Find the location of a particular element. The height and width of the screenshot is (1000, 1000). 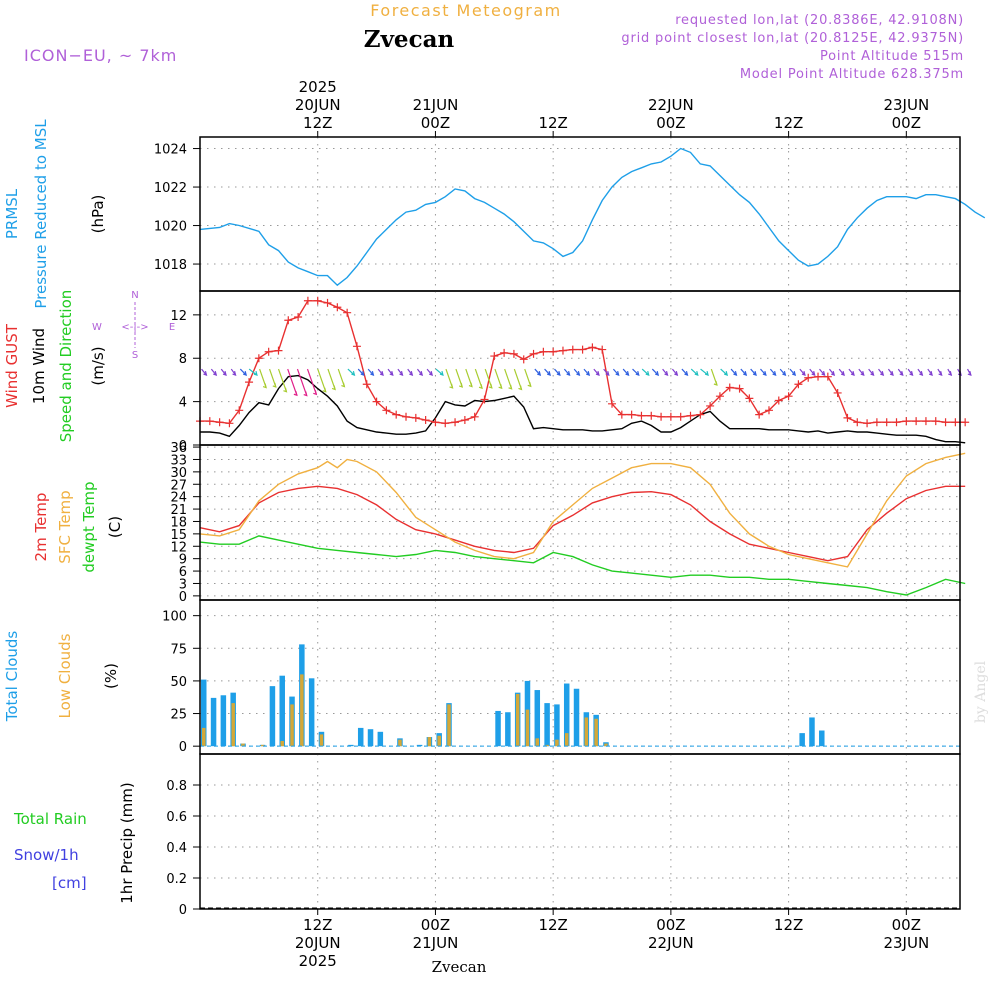

axis-label: Wind GUST is located at coordinates (12, 365).